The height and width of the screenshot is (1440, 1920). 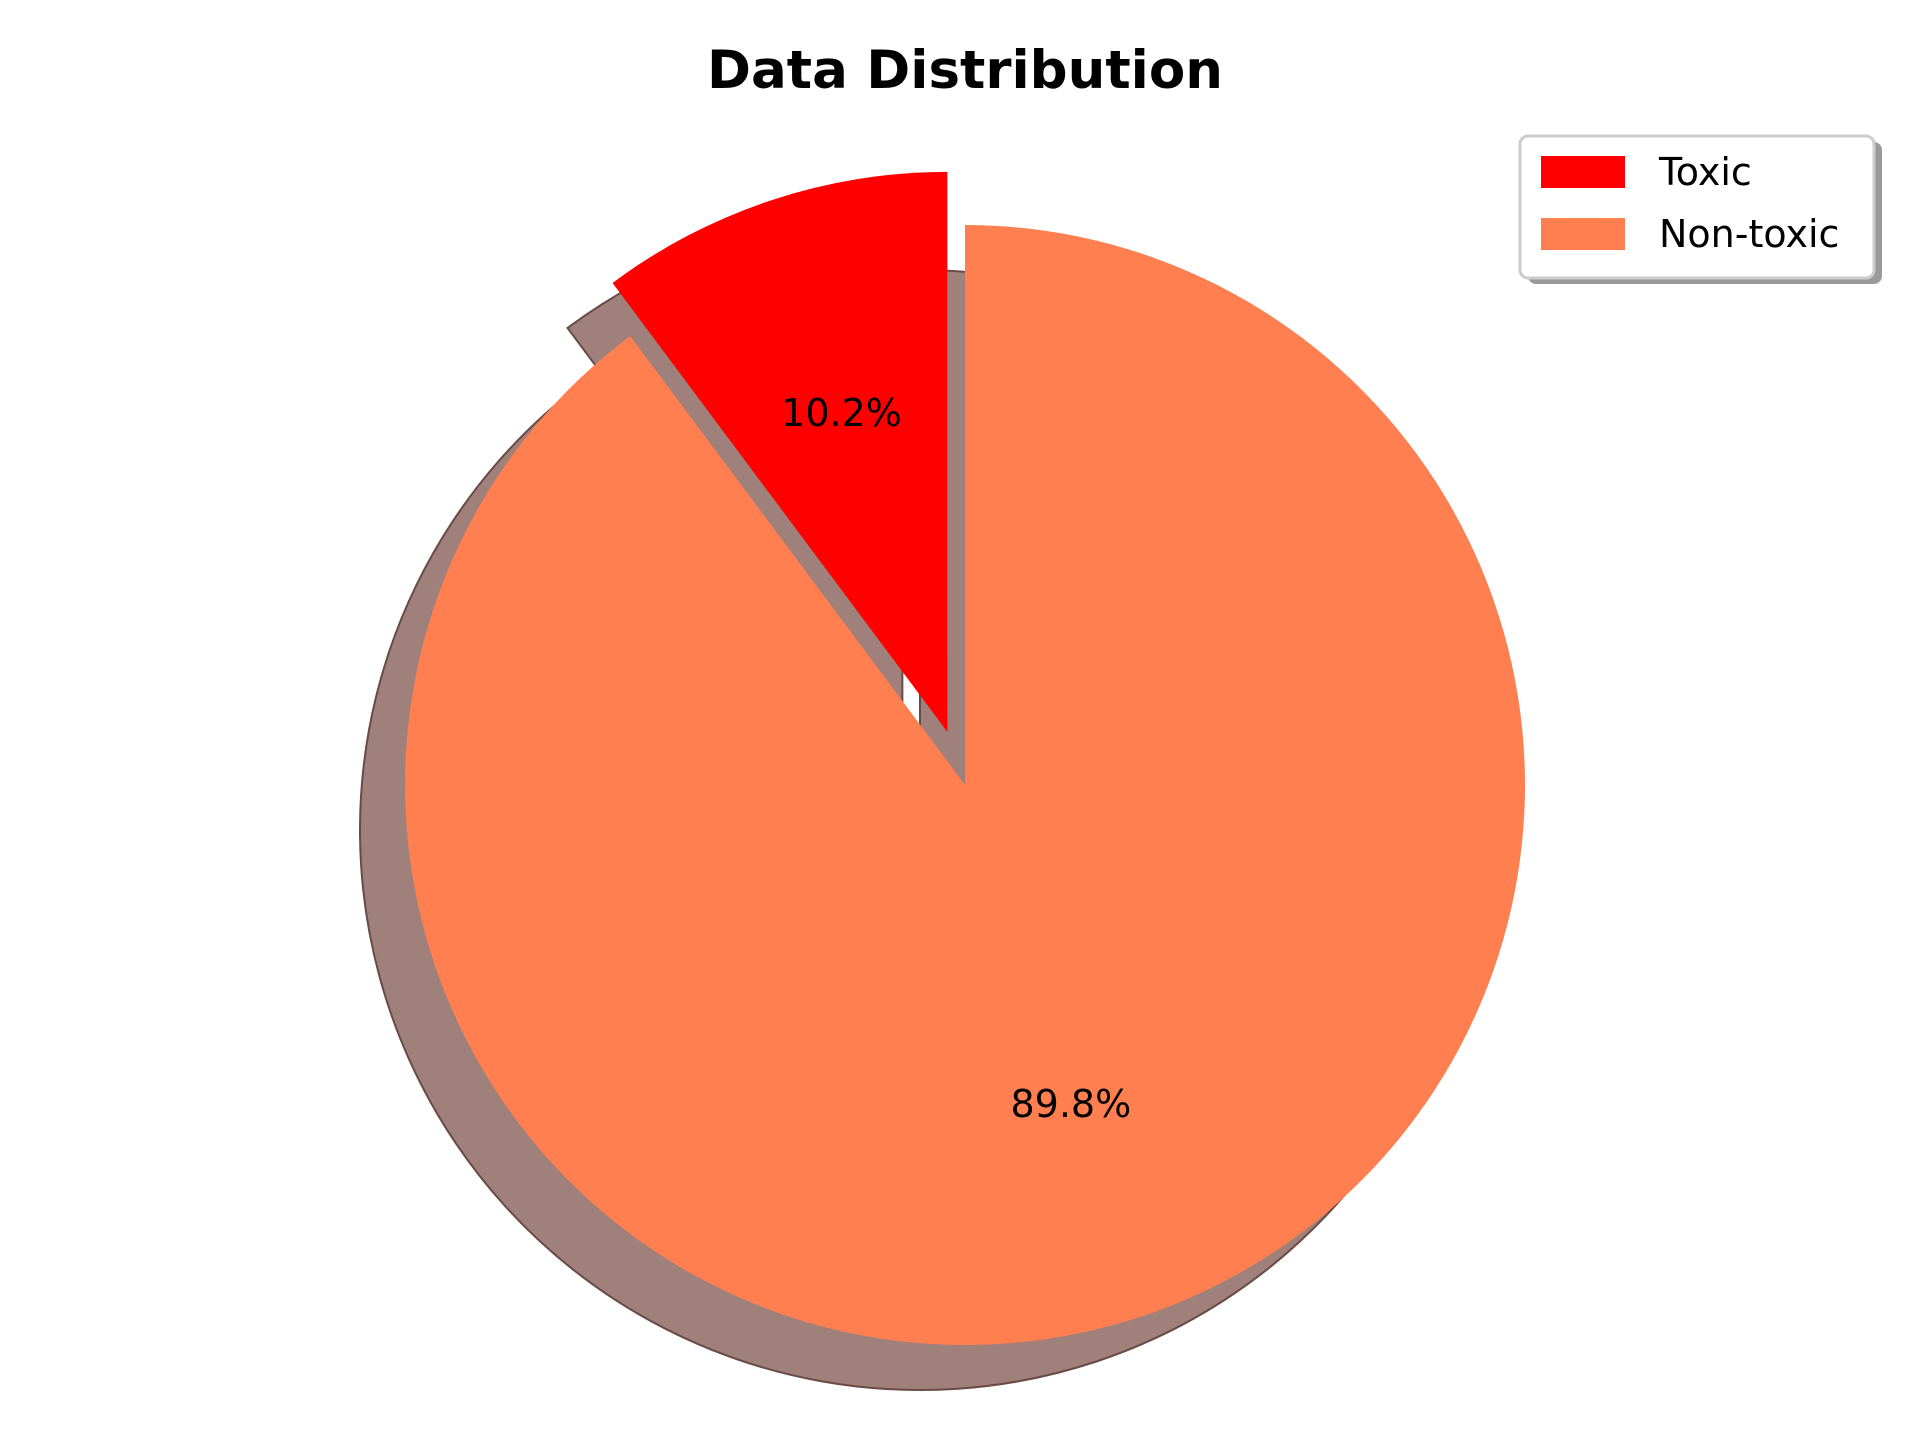 I want to click on percent-label-toxic: 10.2%, so click(x=841, y=413).